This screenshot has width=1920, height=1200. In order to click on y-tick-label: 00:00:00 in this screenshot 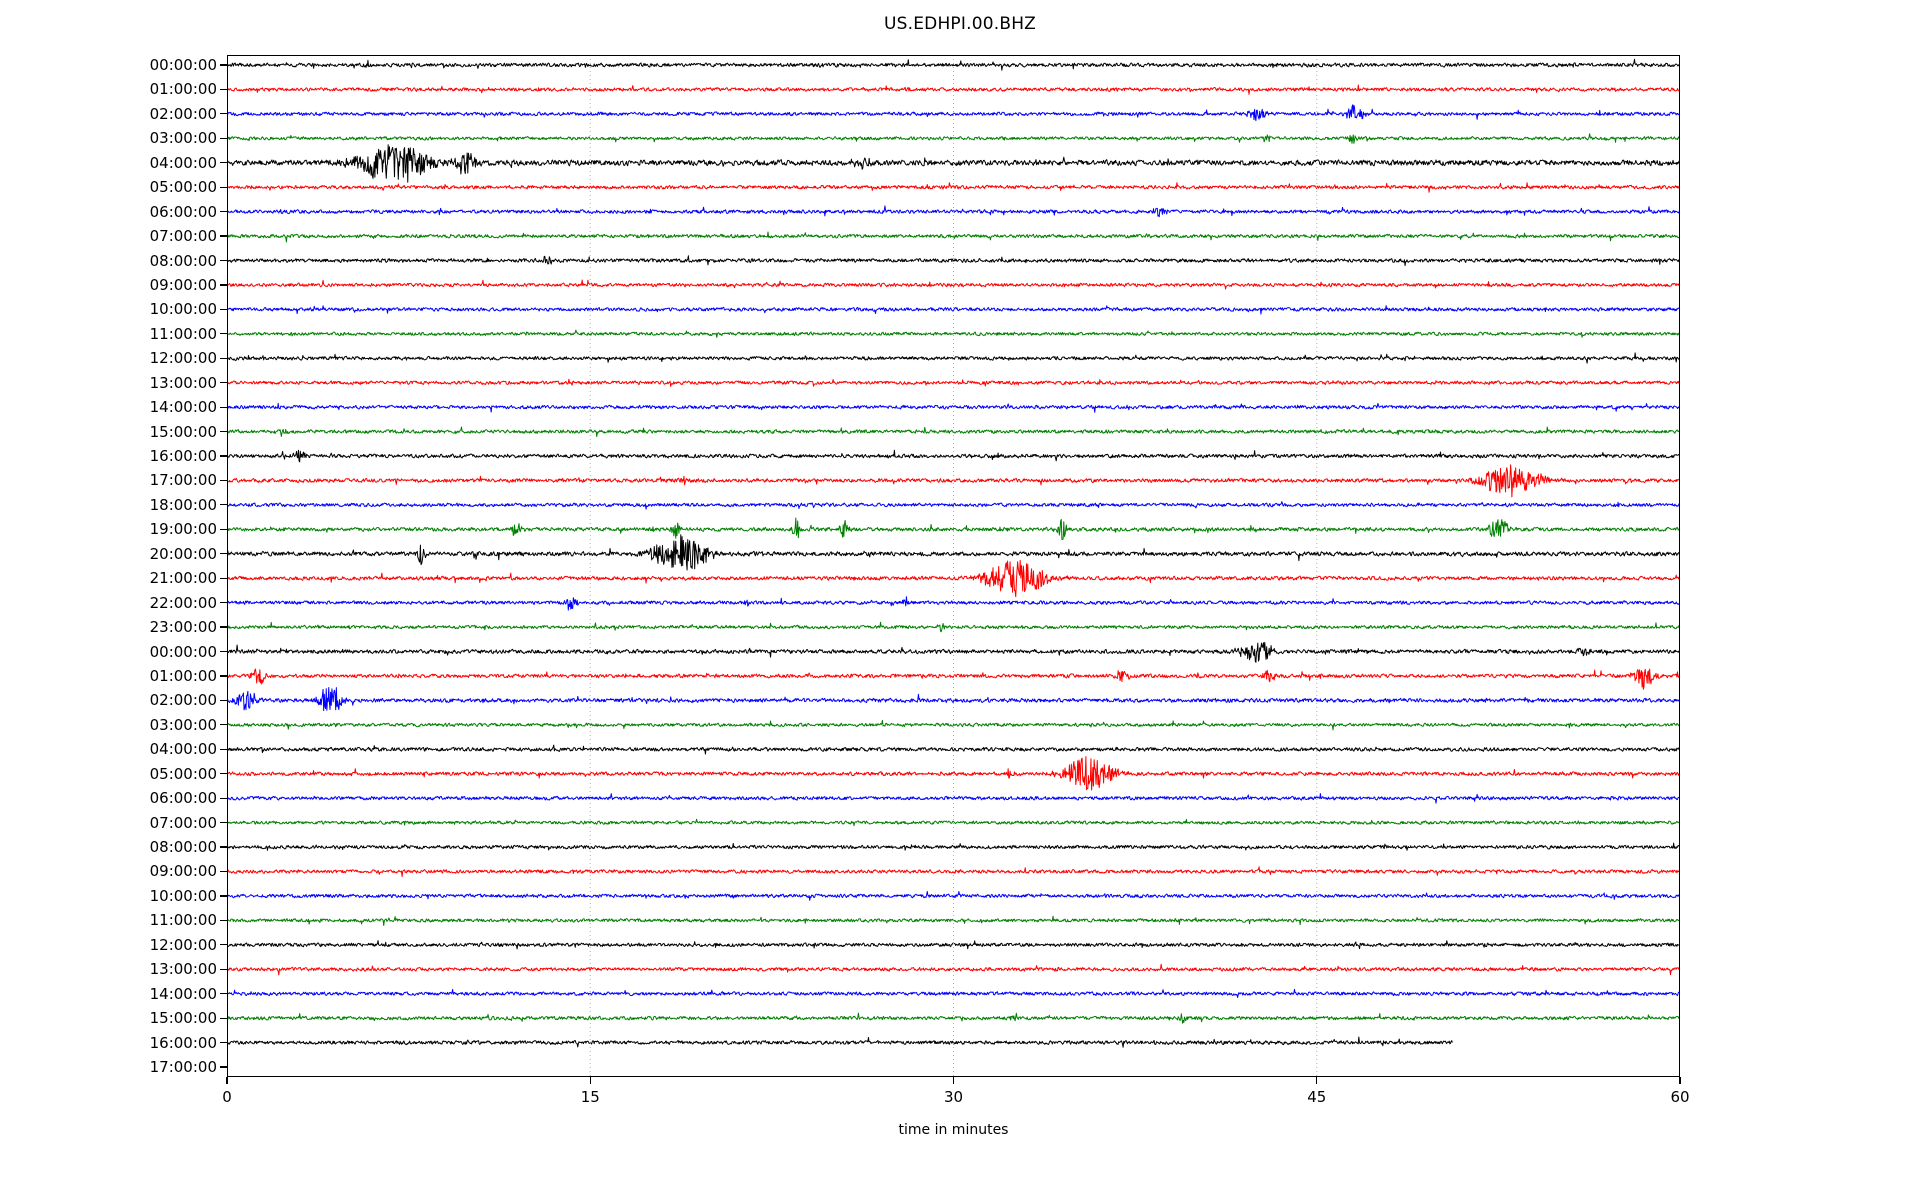, I will do `click(183, 651)`.